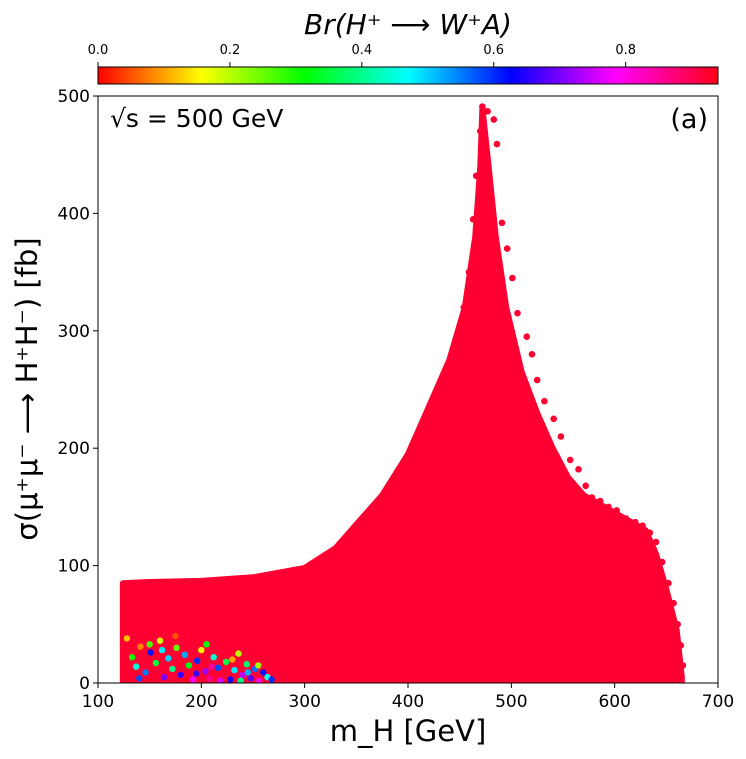 This screenshot has height=759, width=746. What do you see at coordinates (27, 388) in the screenshot?
I see `y-axis-label: σ(μ⁺μ⁻ ⟶ H⁺H⁻) [fb]` at bounding box center [27, 388].